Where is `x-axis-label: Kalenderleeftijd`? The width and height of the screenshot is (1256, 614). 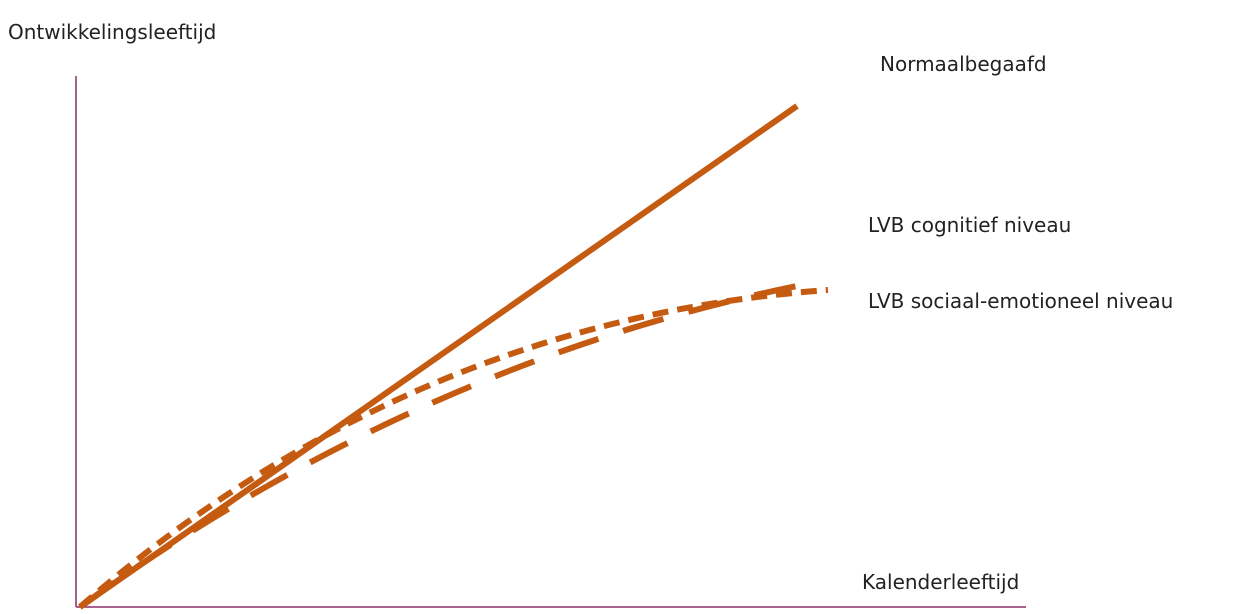
x-axis-label: Kalenderleeftijd is located at coordinates (941, 582).